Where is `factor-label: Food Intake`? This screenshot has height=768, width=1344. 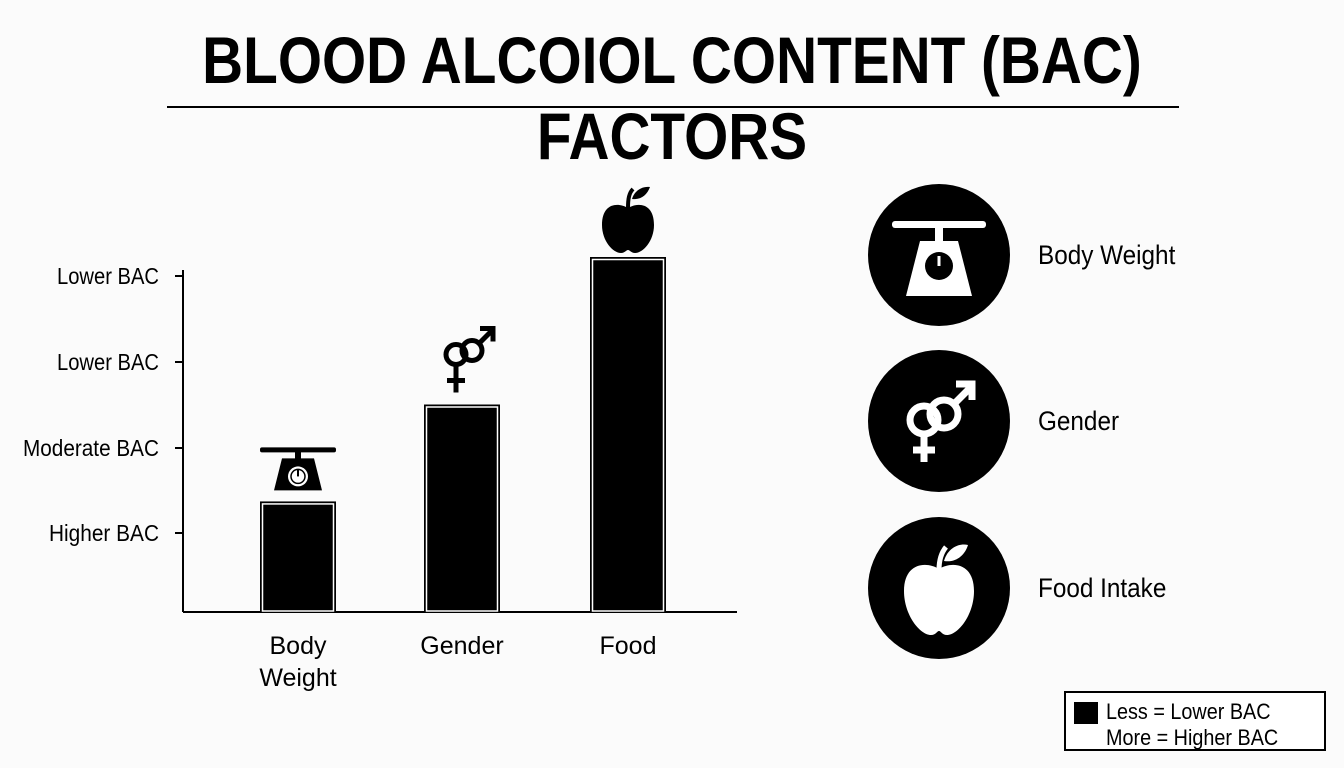 factor-label: Food Intake is located at coordinates (1102, 587).